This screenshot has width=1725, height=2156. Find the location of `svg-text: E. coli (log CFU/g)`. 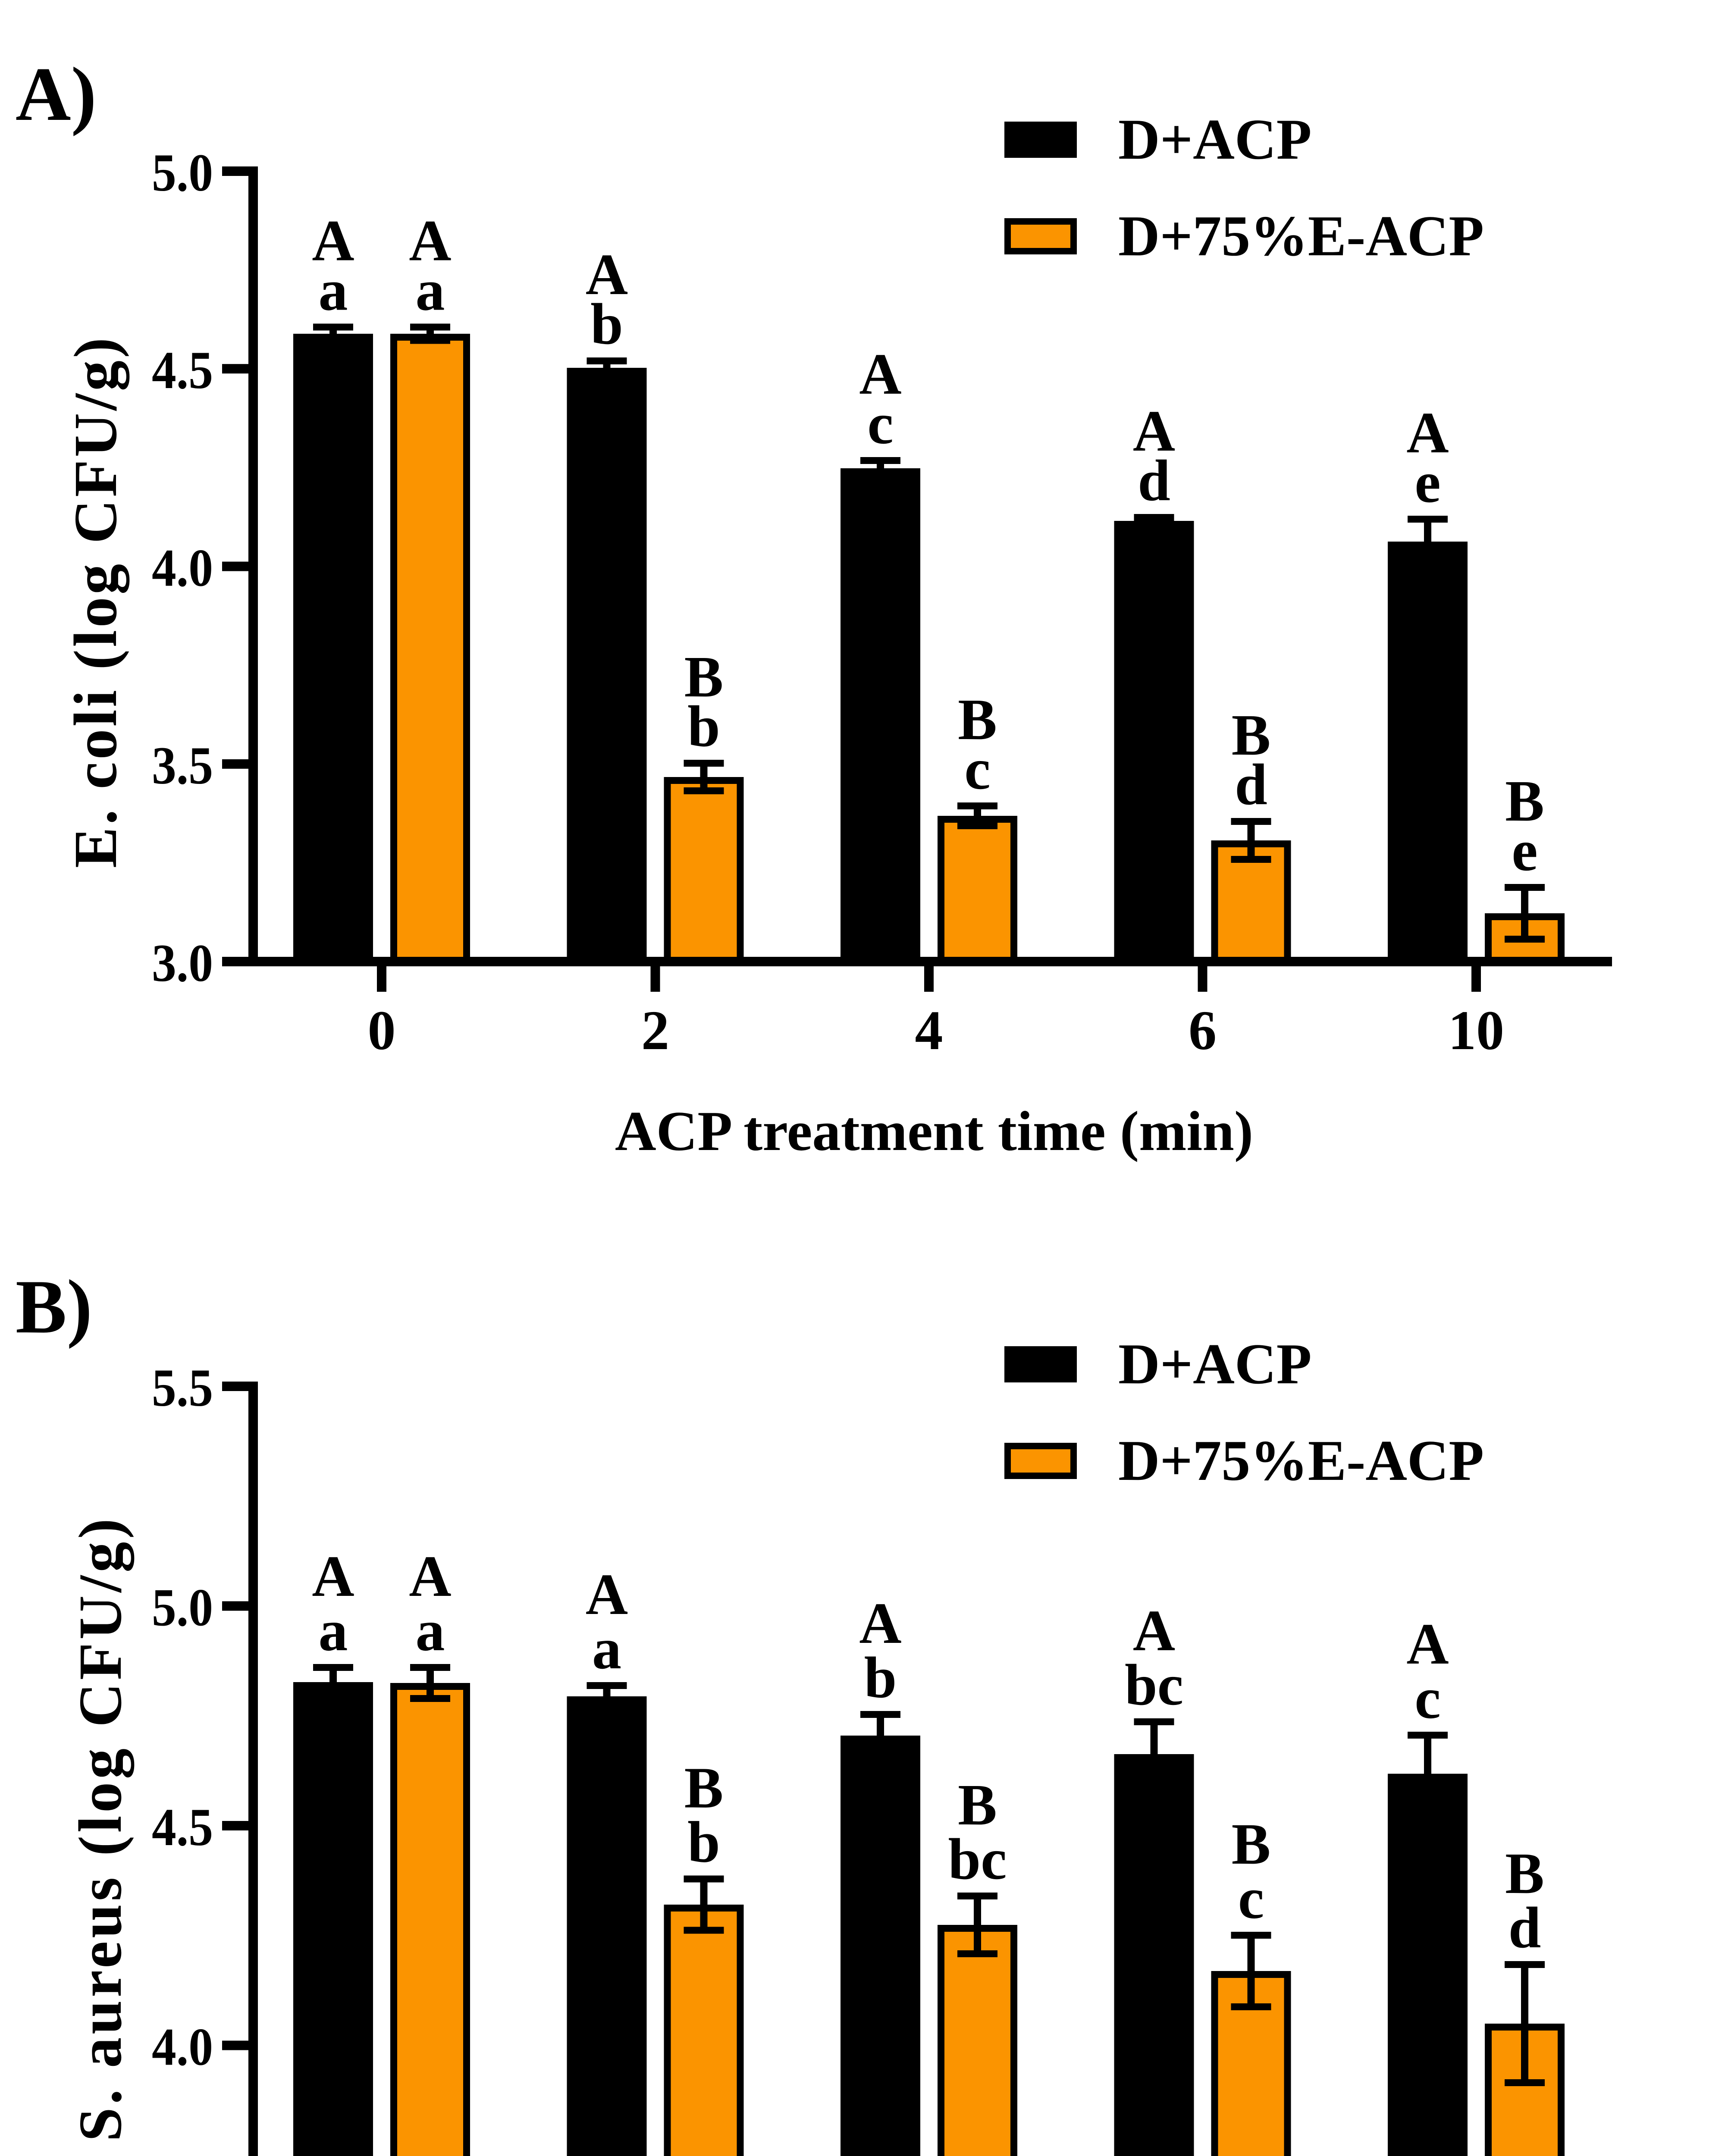

svg-text: E. coli (log CFU/g) is located at coordinates (95, 603).